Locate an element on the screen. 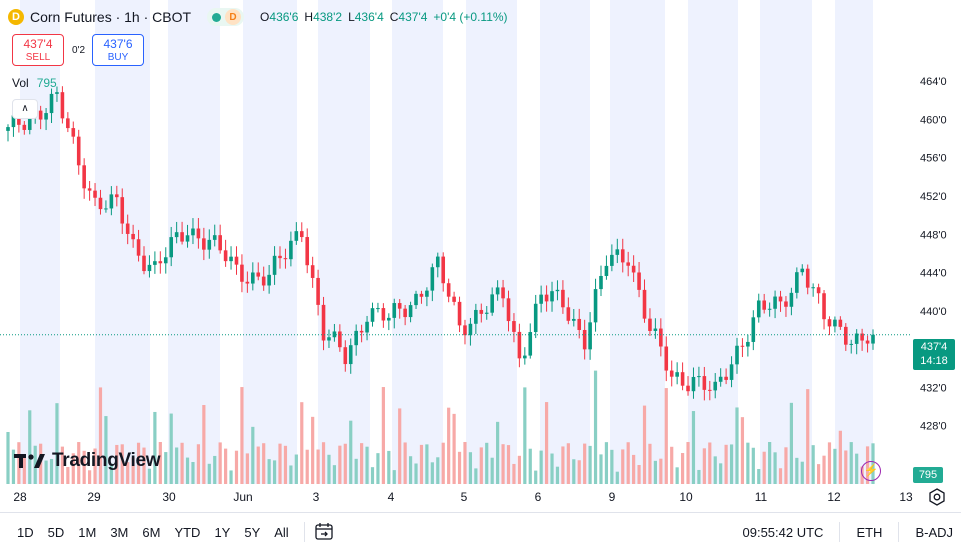 The width and height of the screenshot is (961, 551). volume-legend: Vol 795 is located at coordinates (34, 83).